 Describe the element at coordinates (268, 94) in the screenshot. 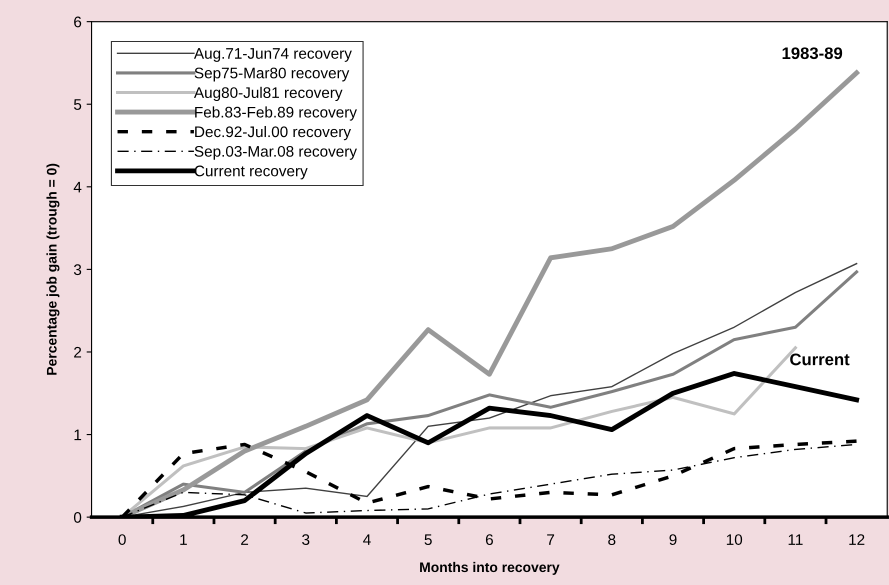

I see `legend-label: Aug80-Jul81 recovery` at that location.